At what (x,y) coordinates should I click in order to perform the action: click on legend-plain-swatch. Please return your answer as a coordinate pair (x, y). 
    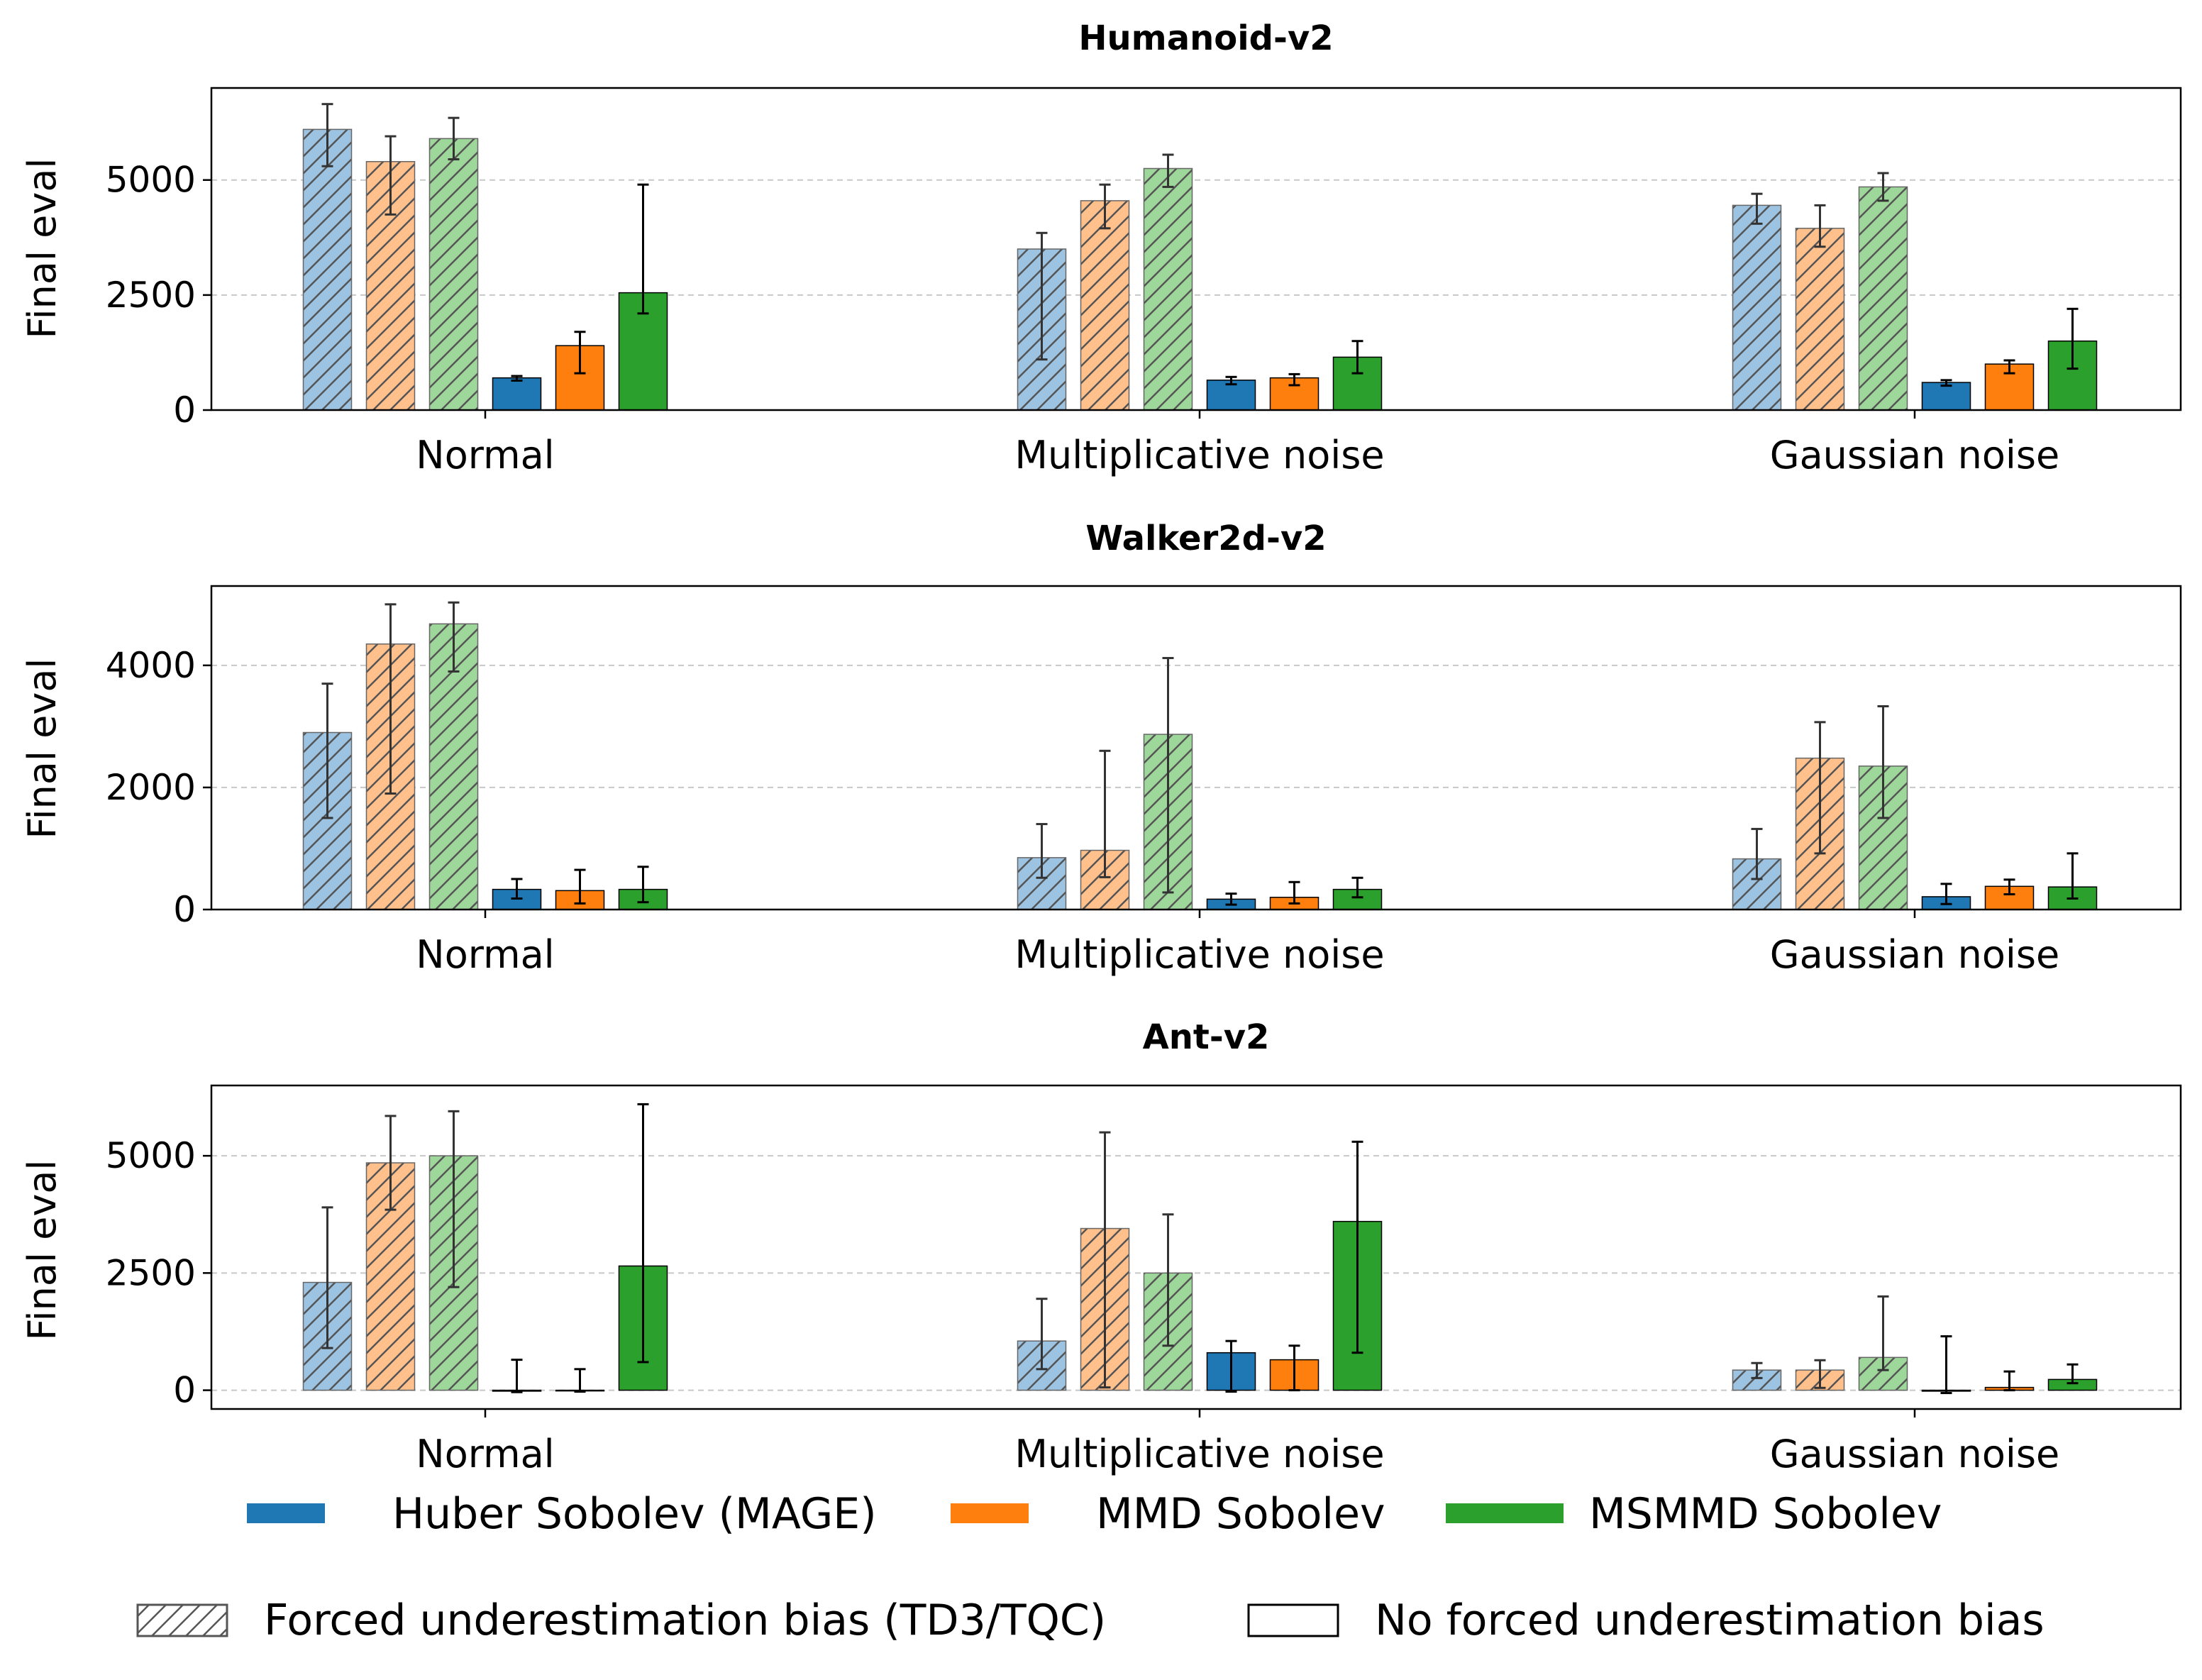
    Looking at the image, I should click on (1293, 1620).